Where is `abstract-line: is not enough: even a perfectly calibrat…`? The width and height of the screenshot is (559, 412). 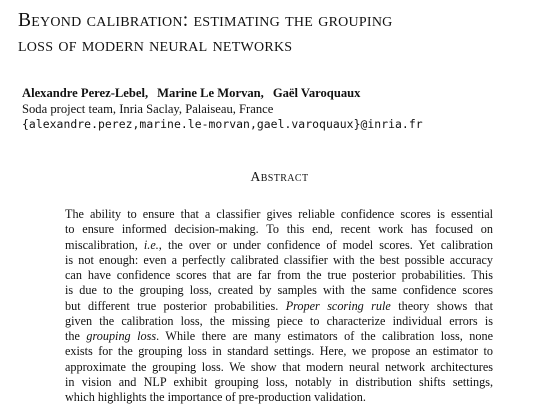 abstract-line: is not enough: even a perfectly calibrat… is located at coordinates (279, 259).